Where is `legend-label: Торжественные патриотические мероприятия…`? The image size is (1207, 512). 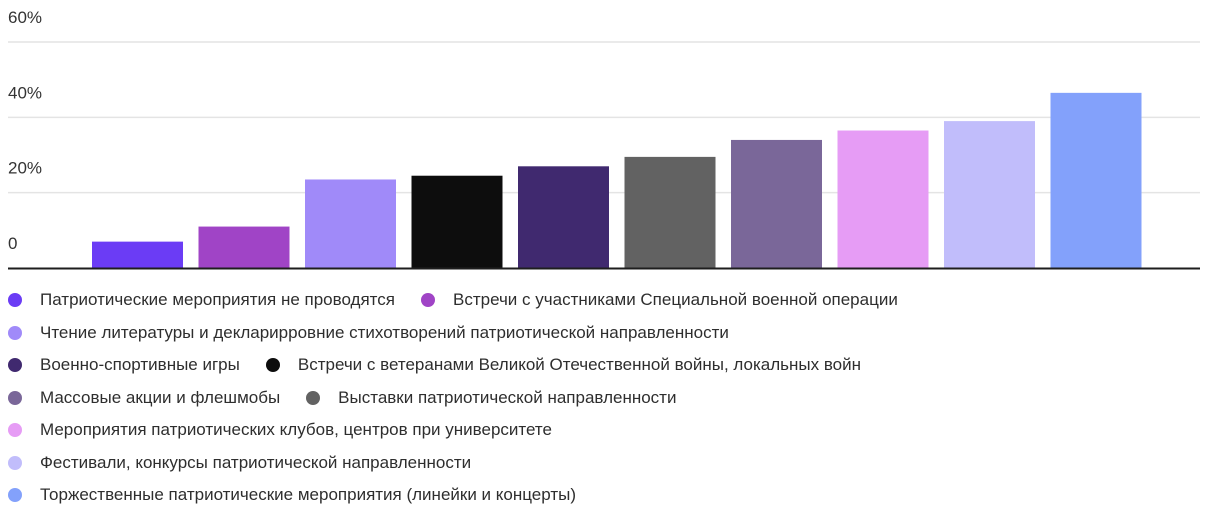
legend-label: Торжественные патриотические мероприятия… is located at coordinates (308, 495).